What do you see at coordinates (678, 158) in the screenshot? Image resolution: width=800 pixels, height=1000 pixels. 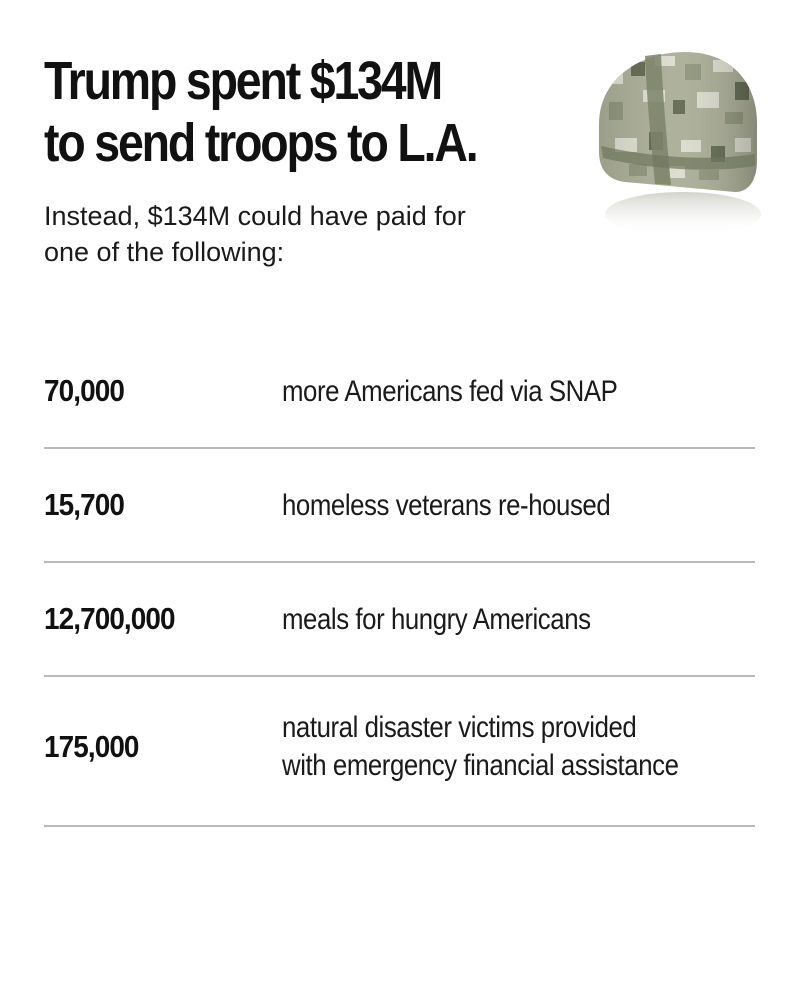 I see `helmet-band` at bounding box center [678, 158].